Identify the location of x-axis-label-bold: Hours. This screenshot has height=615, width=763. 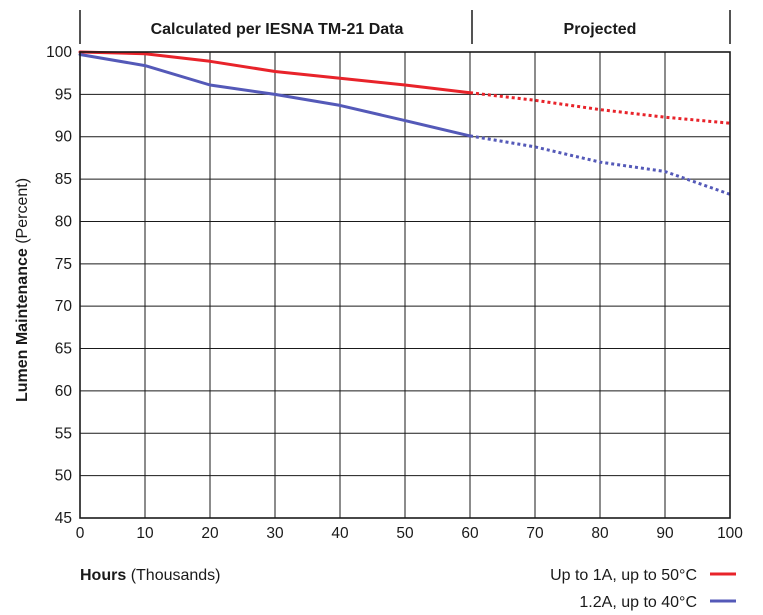
(103, 575).